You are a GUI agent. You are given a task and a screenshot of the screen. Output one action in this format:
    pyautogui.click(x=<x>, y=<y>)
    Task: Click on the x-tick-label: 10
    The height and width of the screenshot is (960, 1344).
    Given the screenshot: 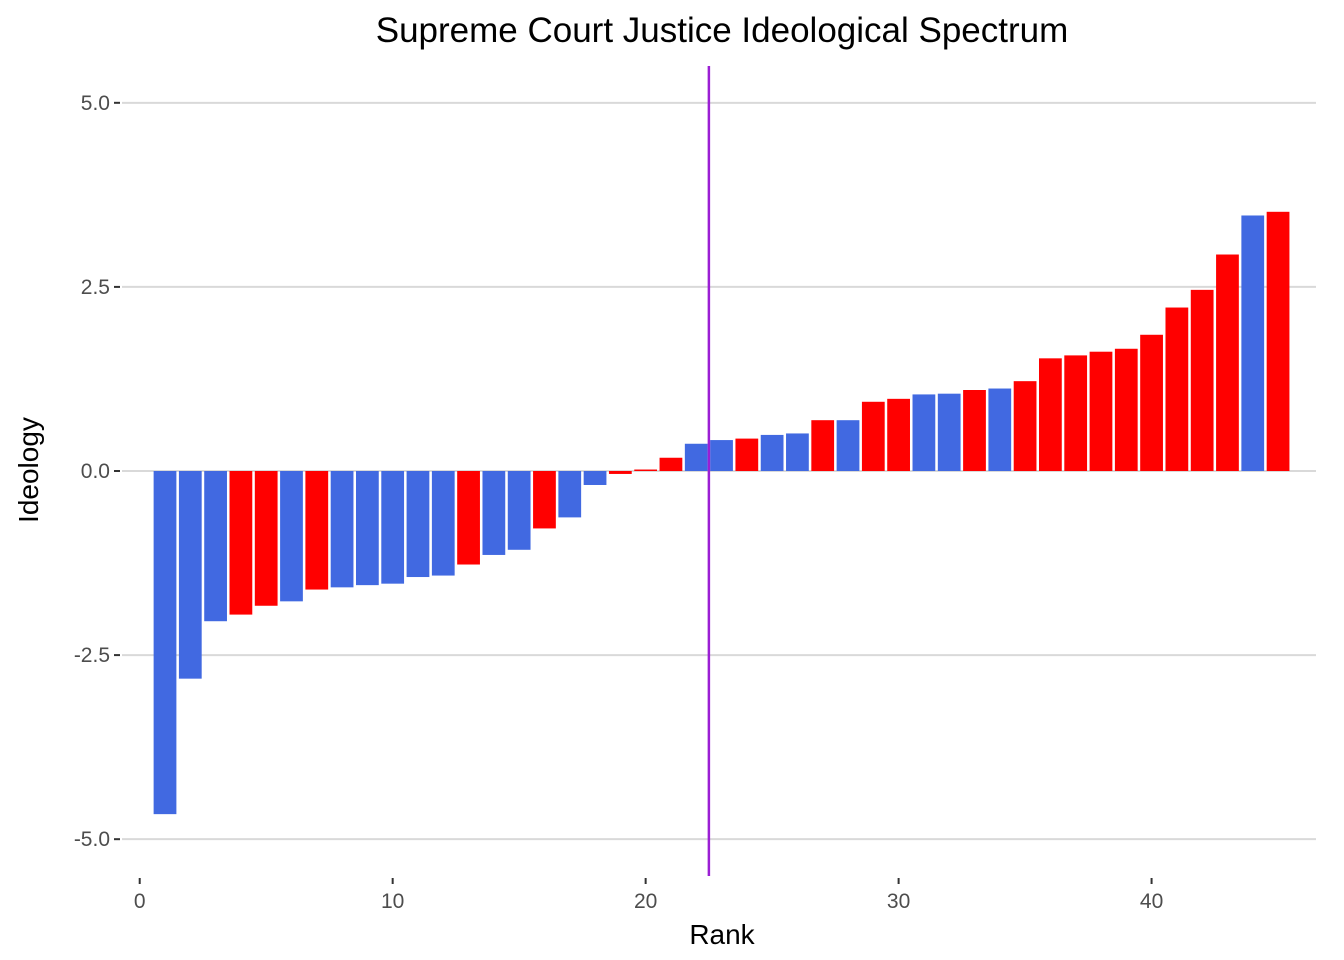 What is the action you would take?
    pyautogui.click(x=392, y=901)
    